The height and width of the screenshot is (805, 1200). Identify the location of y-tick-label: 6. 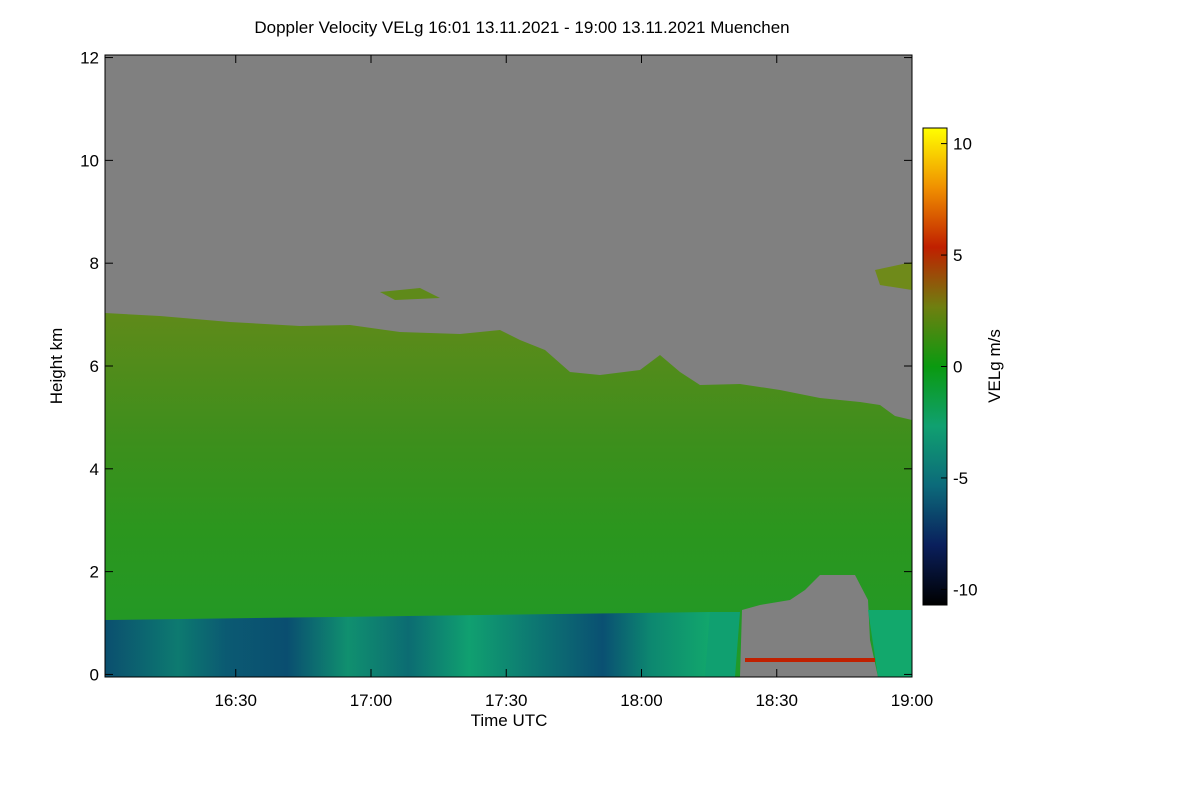
(94, 366).